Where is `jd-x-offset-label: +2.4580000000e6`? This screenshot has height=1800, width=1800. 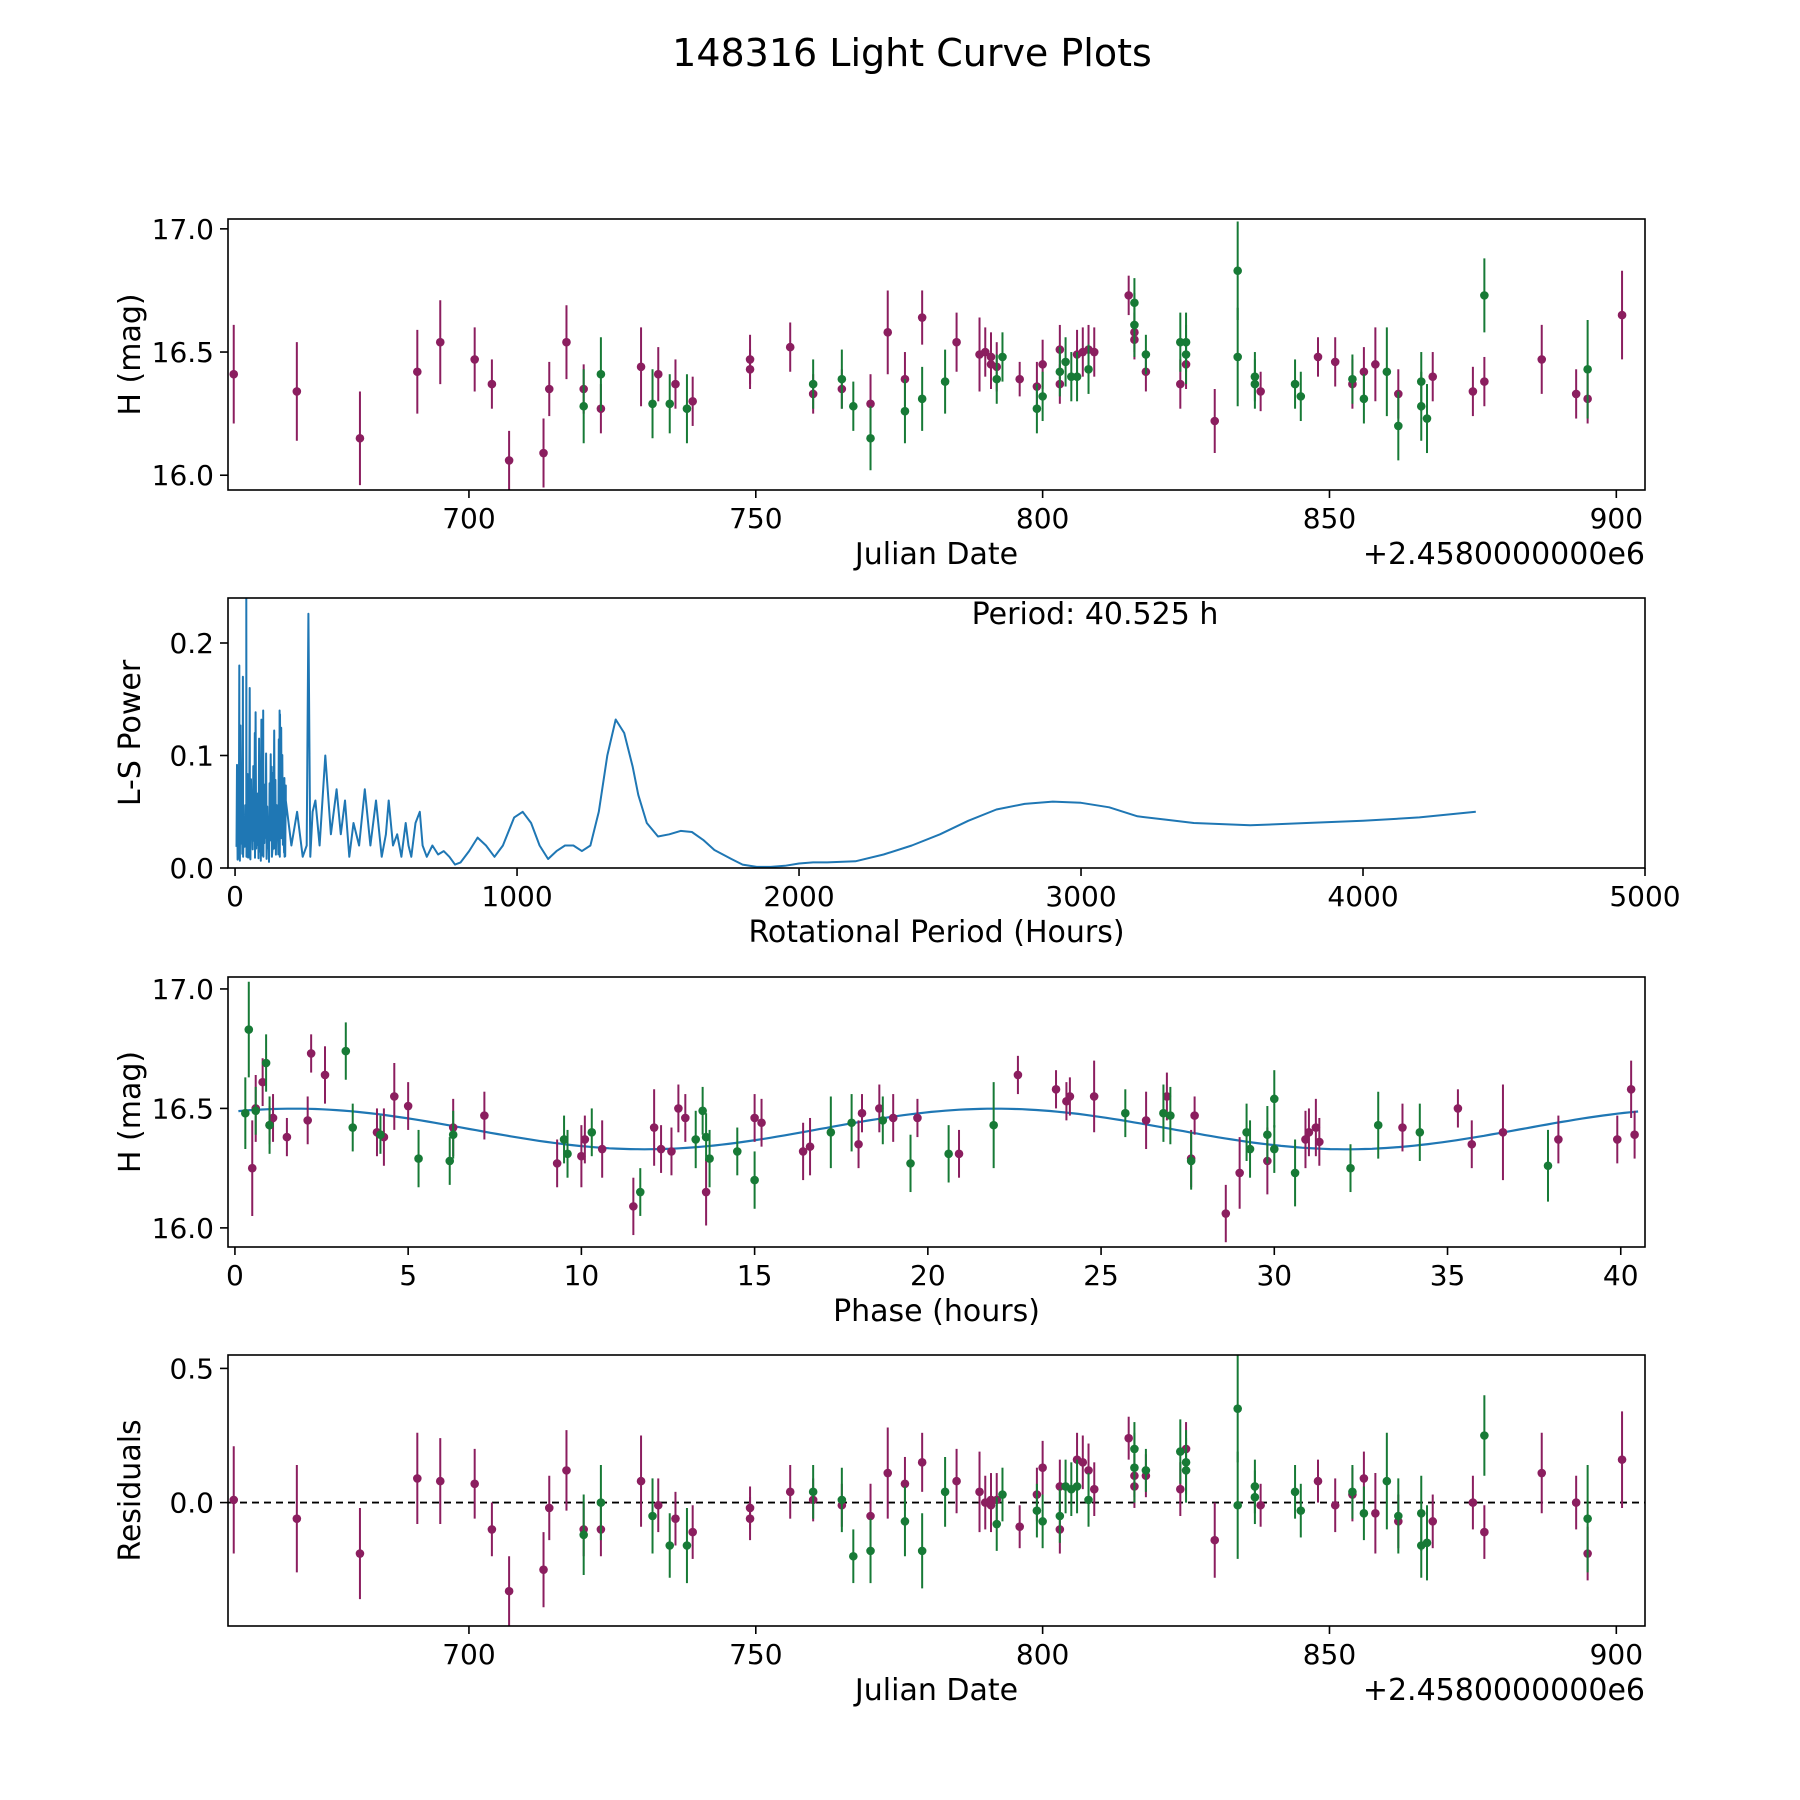
jd-x-offset-label: +2.4580000000e6 is located at coordinates (1504, 554).